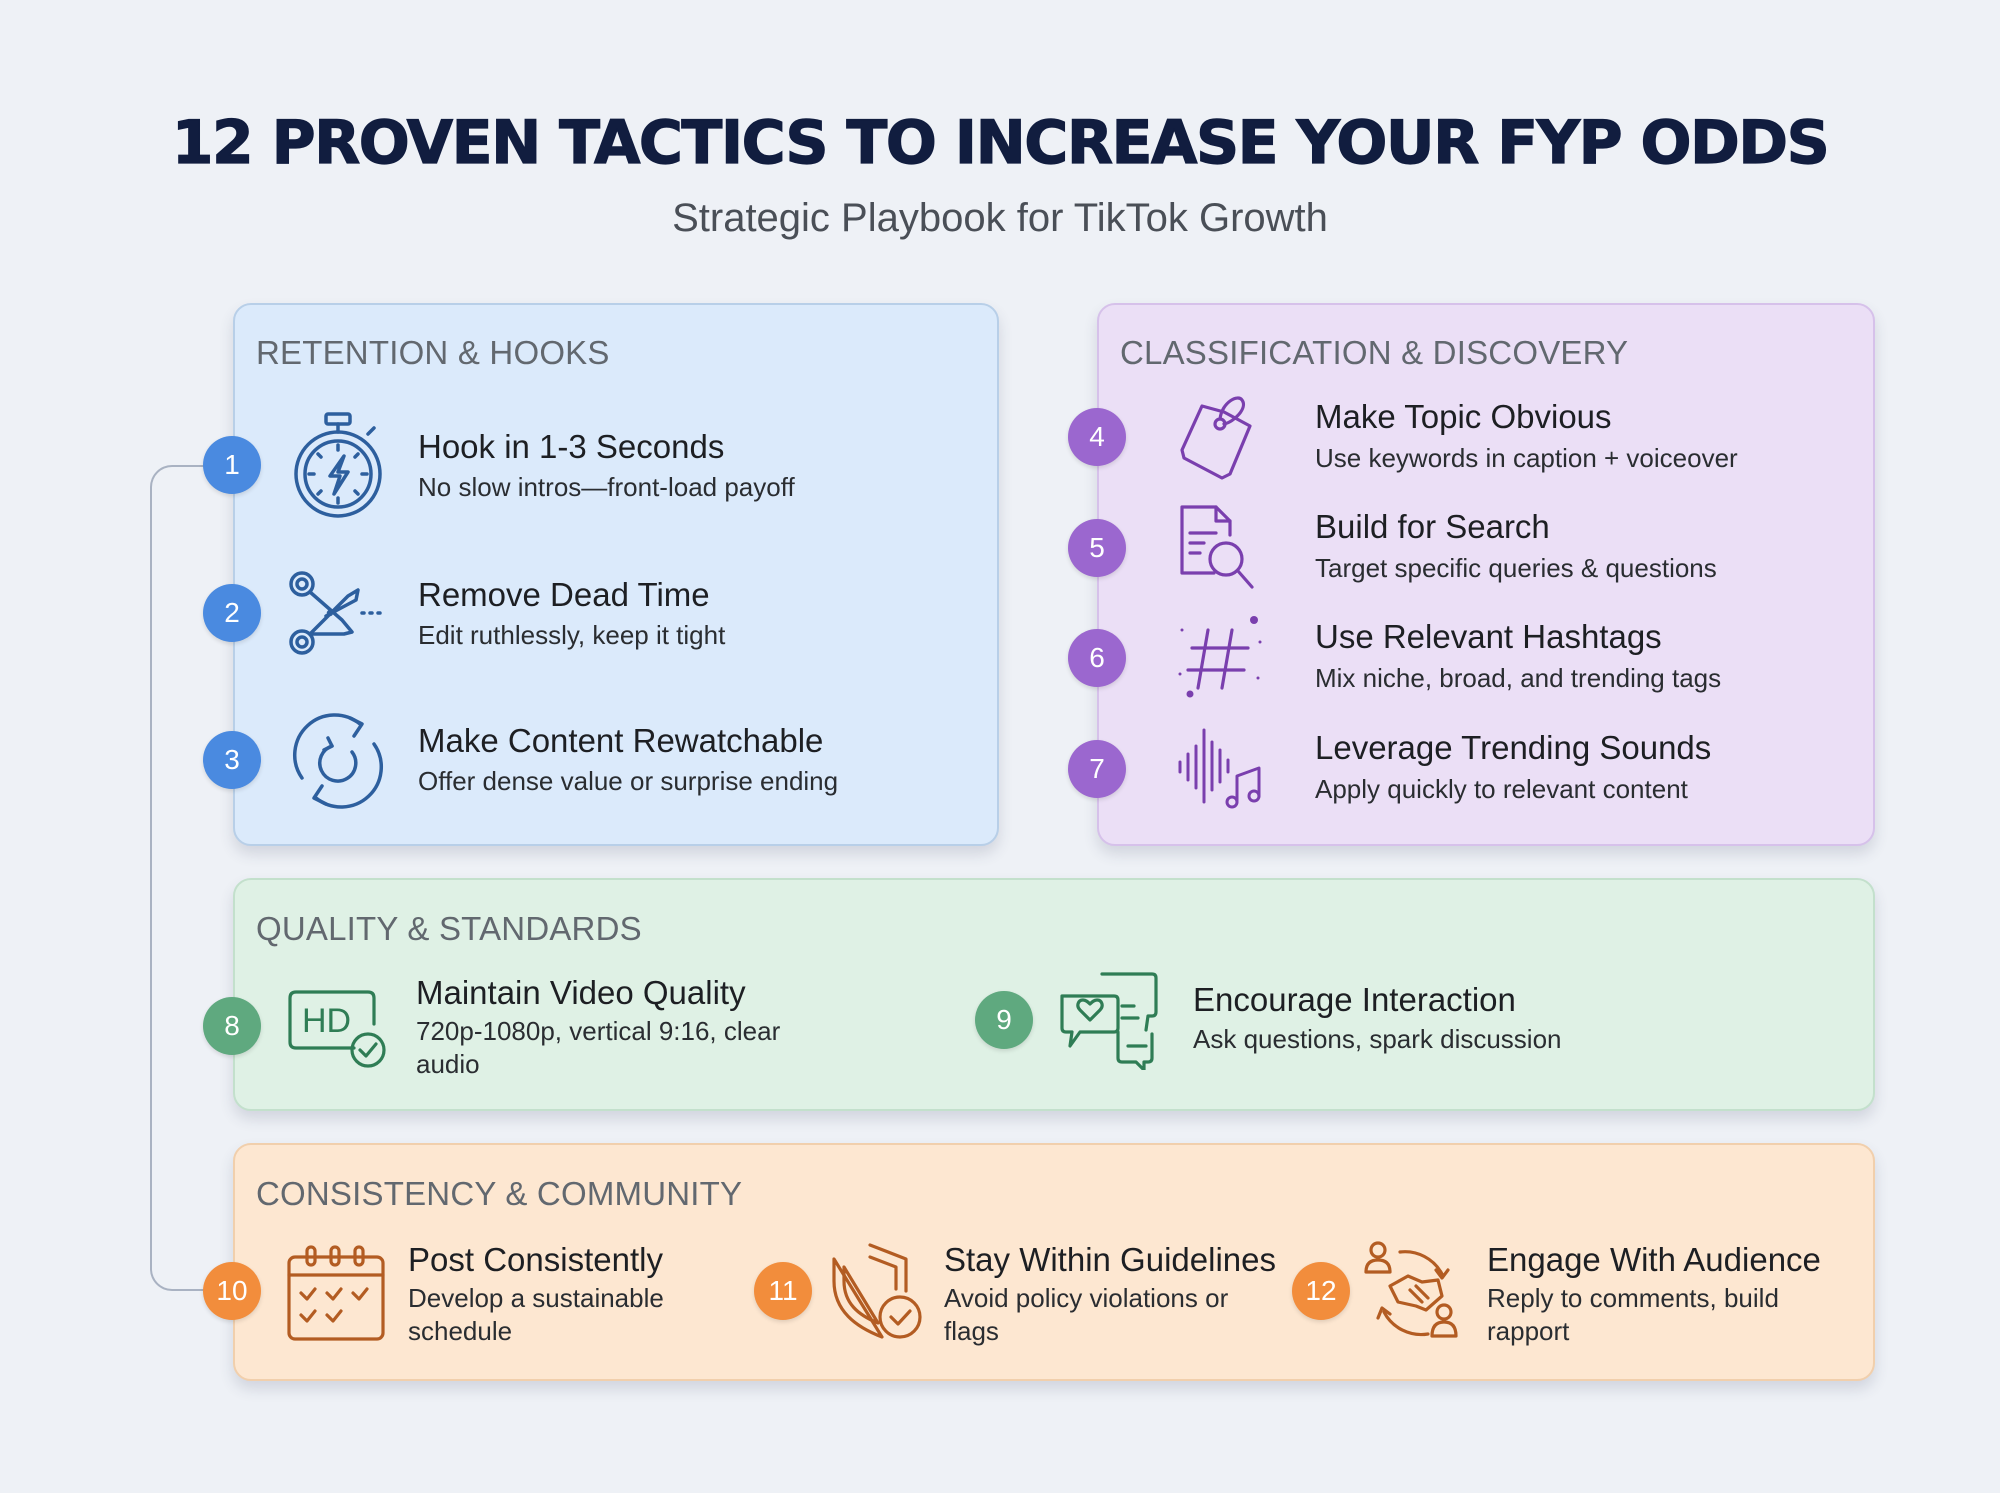  Describe the element at coordinates (338, 465) in the screenshot. I see `stopwatch-lightning-icon` at that location.